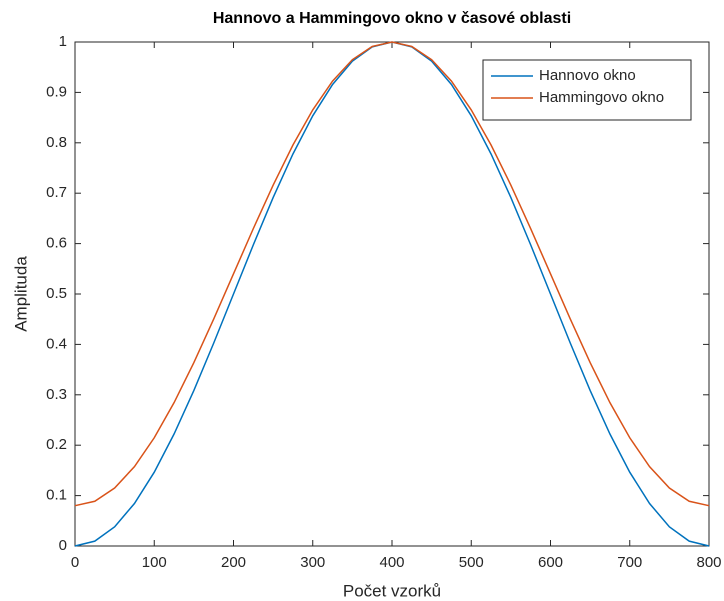 This screenshot has width=724, height=601. Describe the element at coordinates (550, 562) in the screenshot. I see `x-tick-label: 600` at that location.